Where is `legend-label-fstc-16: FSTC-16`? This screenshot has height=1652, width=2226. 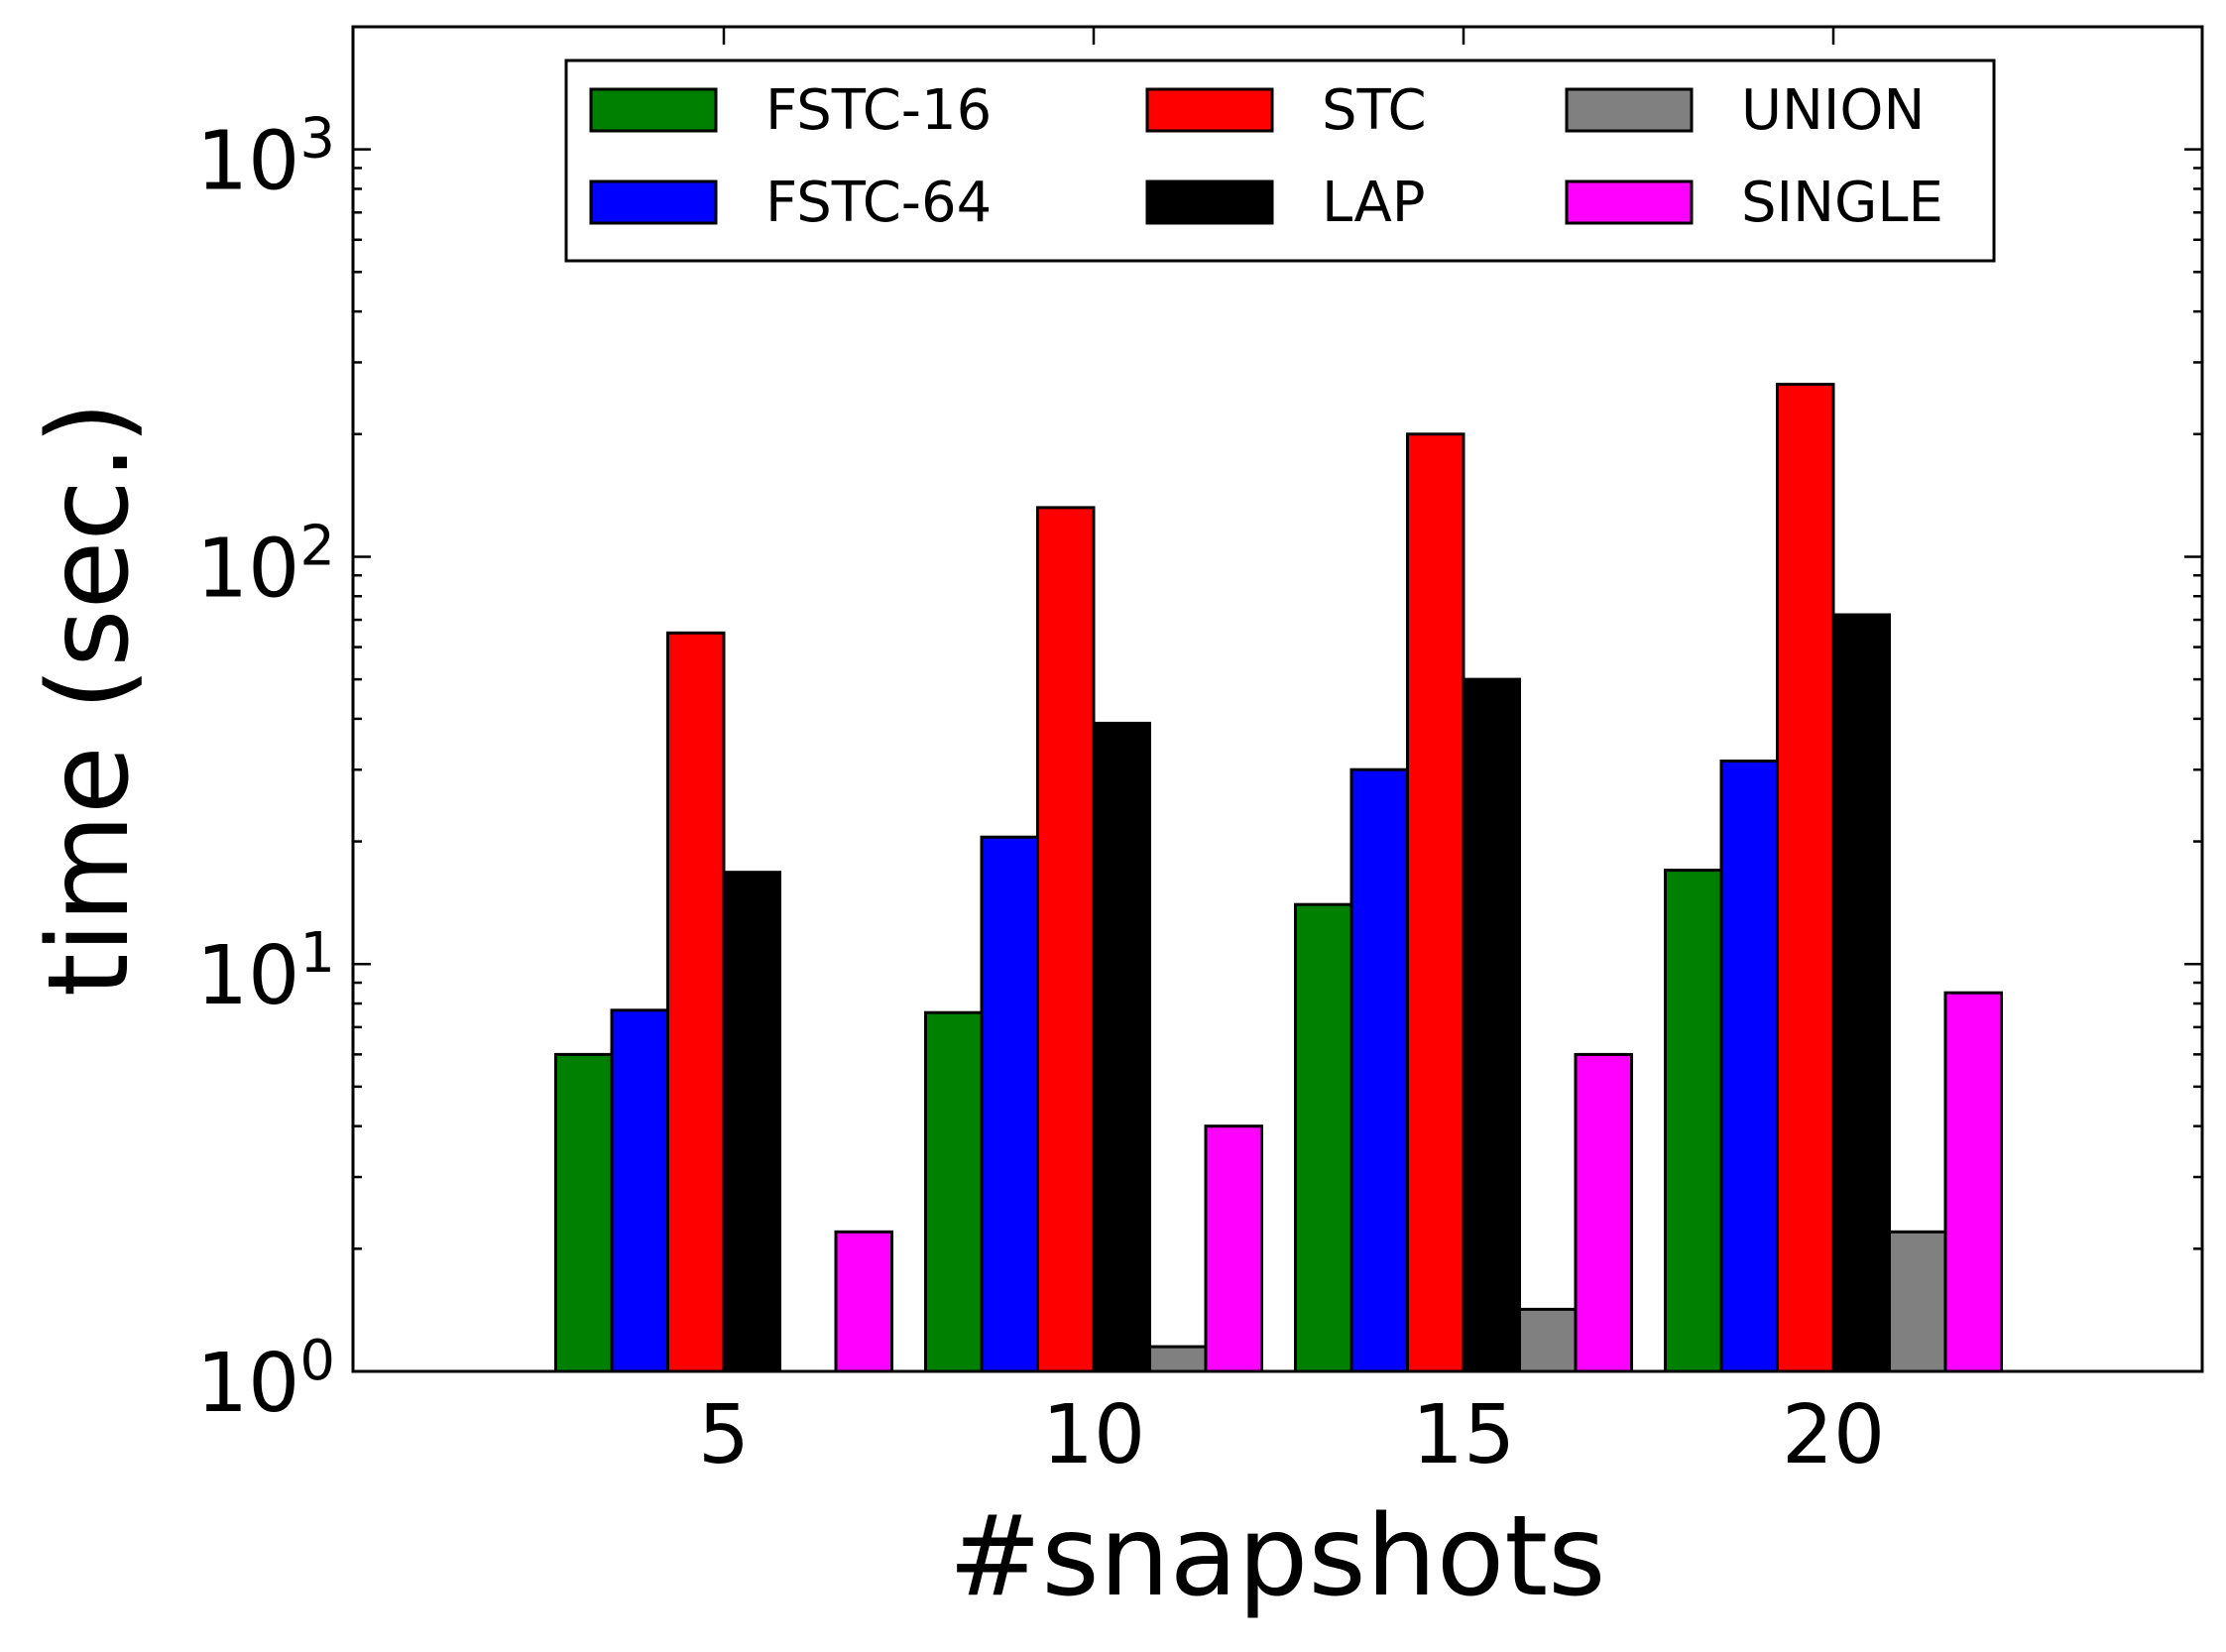 legend-label-fstc-16: FSTC-16 is located at coordinates (878, 110).